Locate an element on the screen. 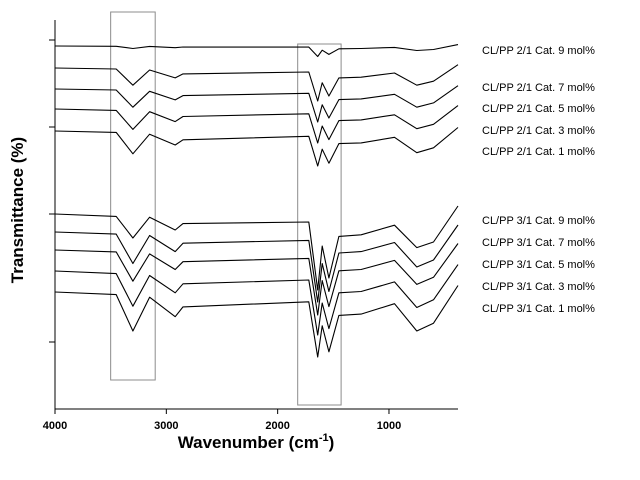  legend-label-5: CL/PP 2/1 Cat. 1 mol% is located at coordinates (538, 152).